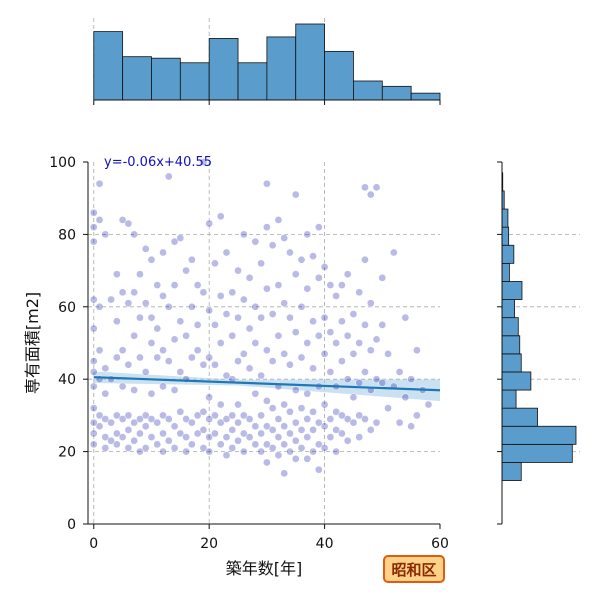 The width and height of the screenshot is (600, 600). I want to click on y-tick-label: 60, so click(67, 308).